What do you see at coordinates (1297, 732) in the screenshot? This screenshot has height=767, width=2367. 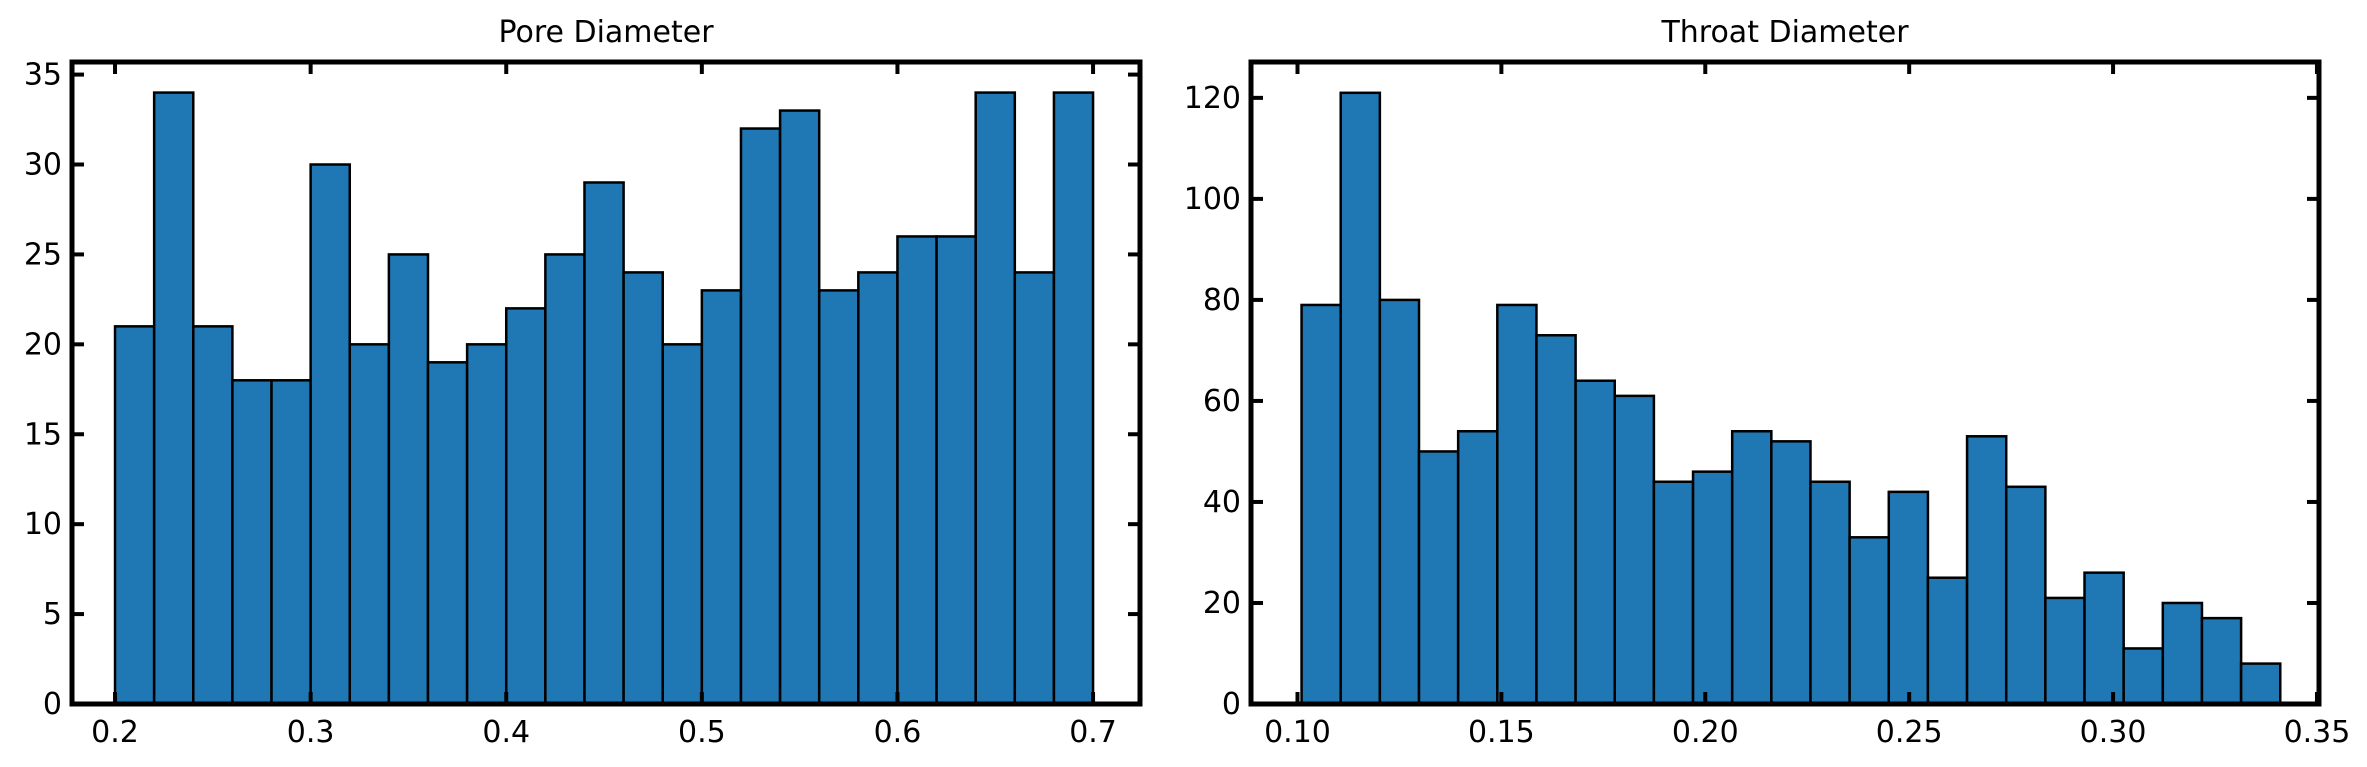 I see `x-tick-label: 0.10` at bounding box center [1297, 732].